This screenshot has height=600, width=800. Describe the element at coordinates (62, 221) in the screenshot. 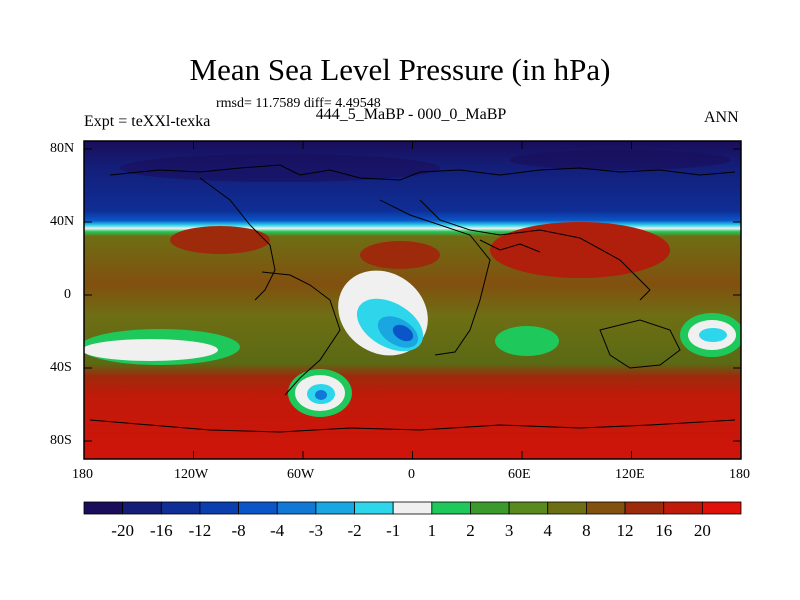

I see `lat-tick-label: 40N` at that location.